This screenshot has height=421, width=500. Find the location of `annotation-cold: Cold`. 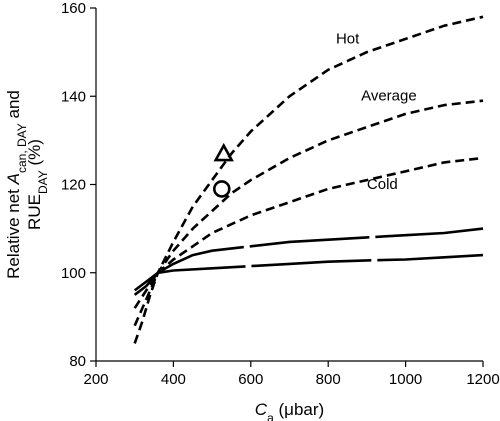

annotation-cold: Cold is located at coordinates (382, 184).